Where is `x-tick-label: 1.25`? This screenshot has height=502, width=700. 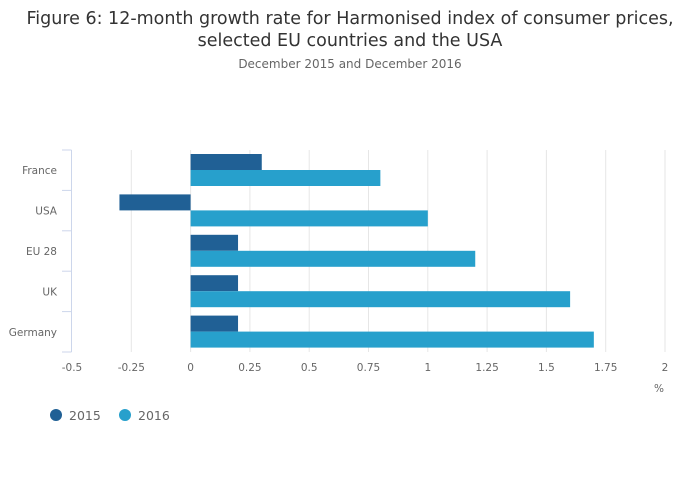
x-tick-label: 1.25 is located at coordinates (486, 368).